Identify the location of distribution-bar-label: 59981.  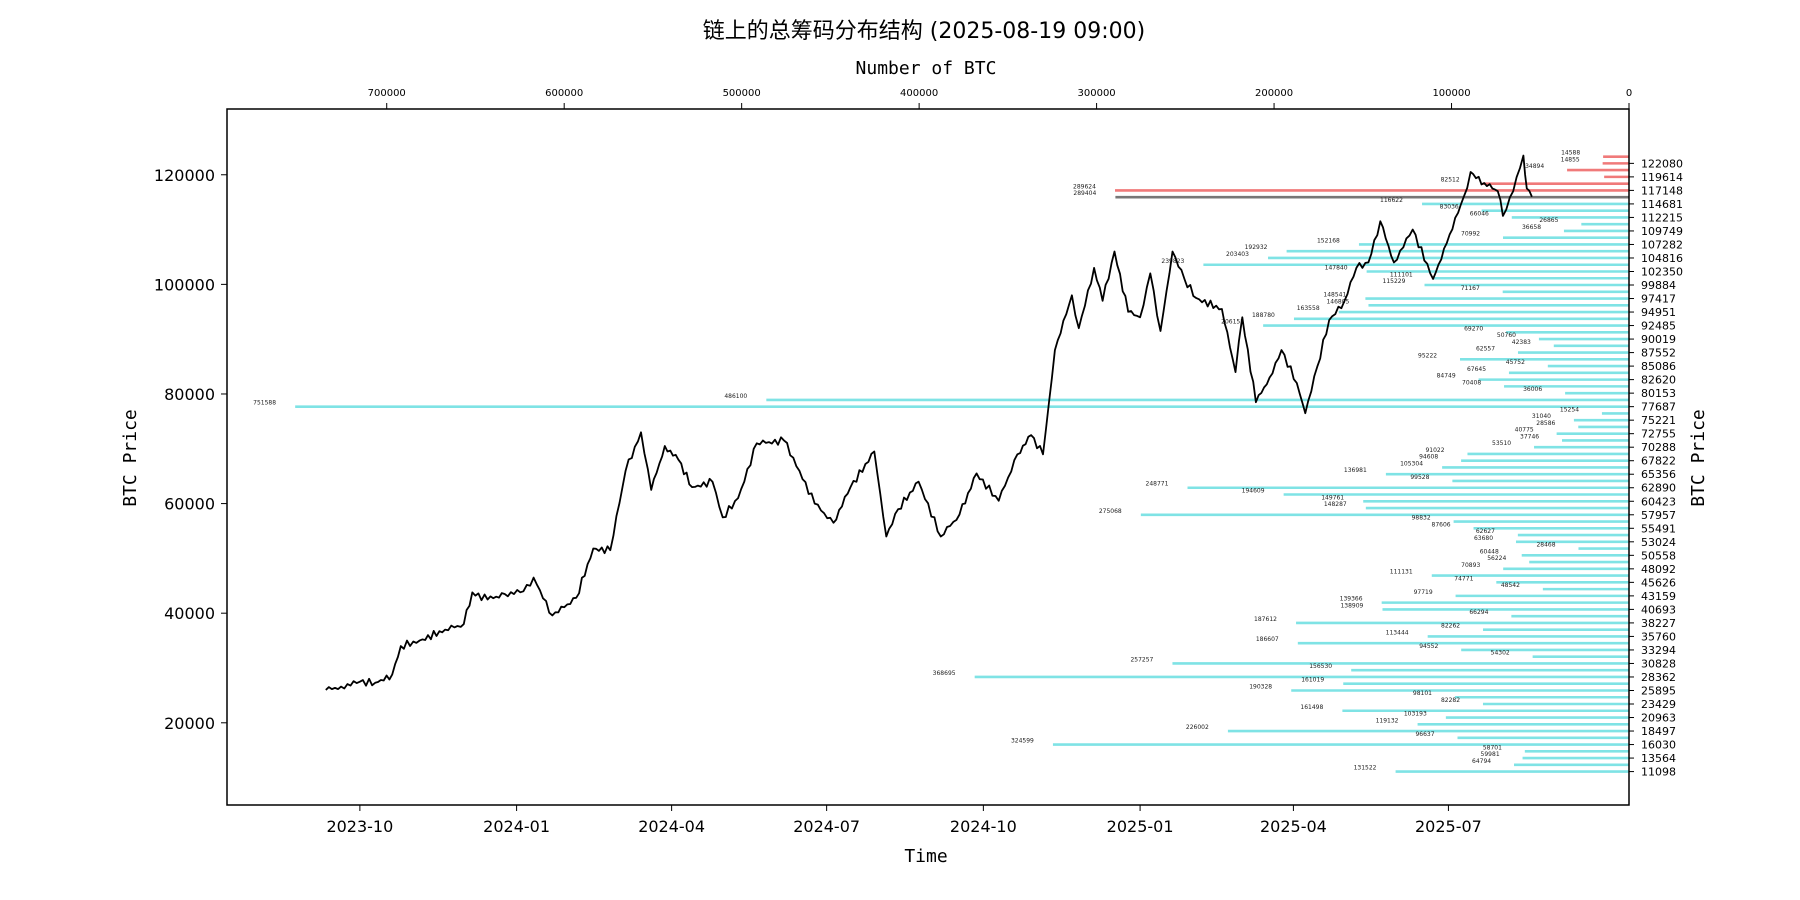
(1490, 754).